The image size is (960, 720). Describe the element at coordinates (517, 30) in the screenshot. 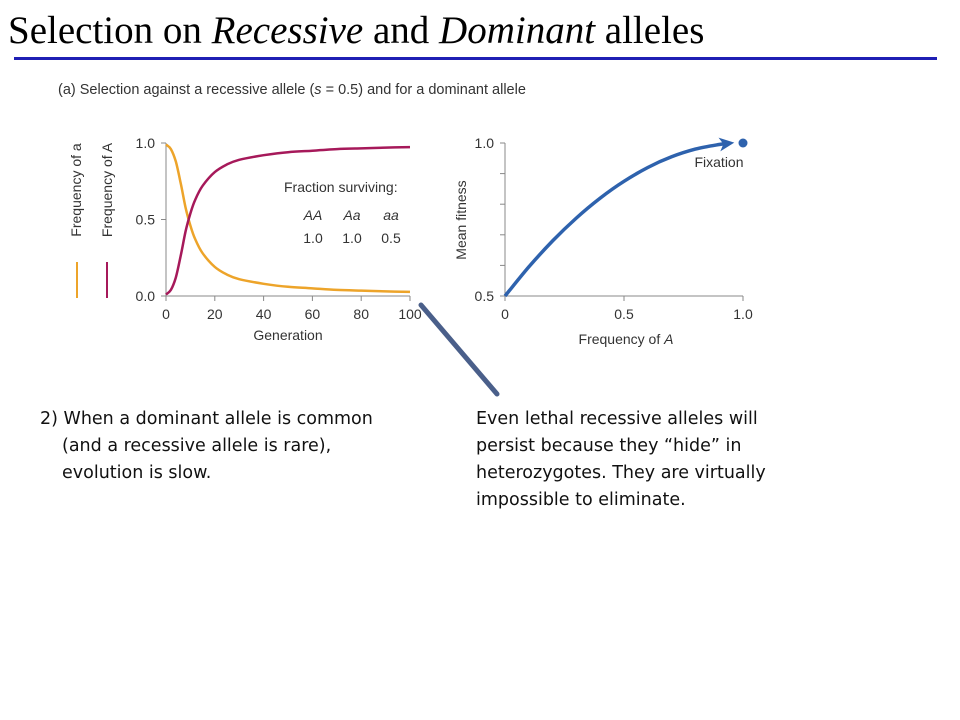

I see `title-dominant: Dominant` at that location.